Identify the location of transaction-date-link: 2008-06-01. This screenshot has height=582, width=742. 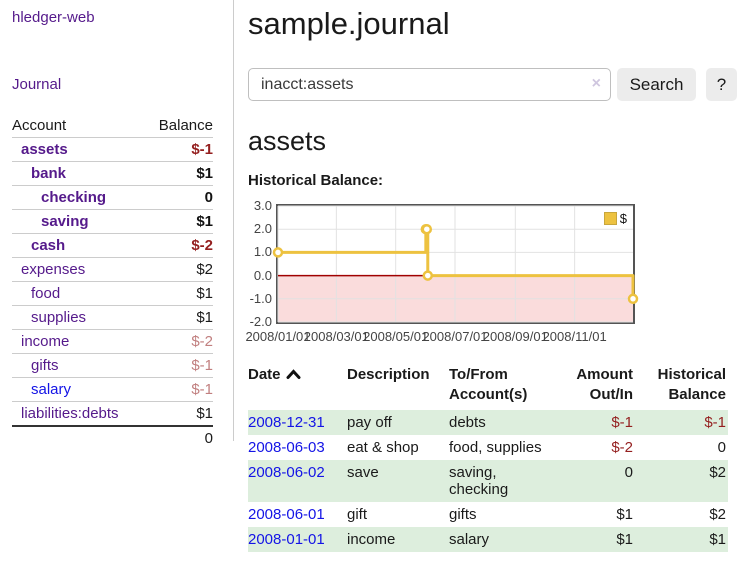
(286, 514).